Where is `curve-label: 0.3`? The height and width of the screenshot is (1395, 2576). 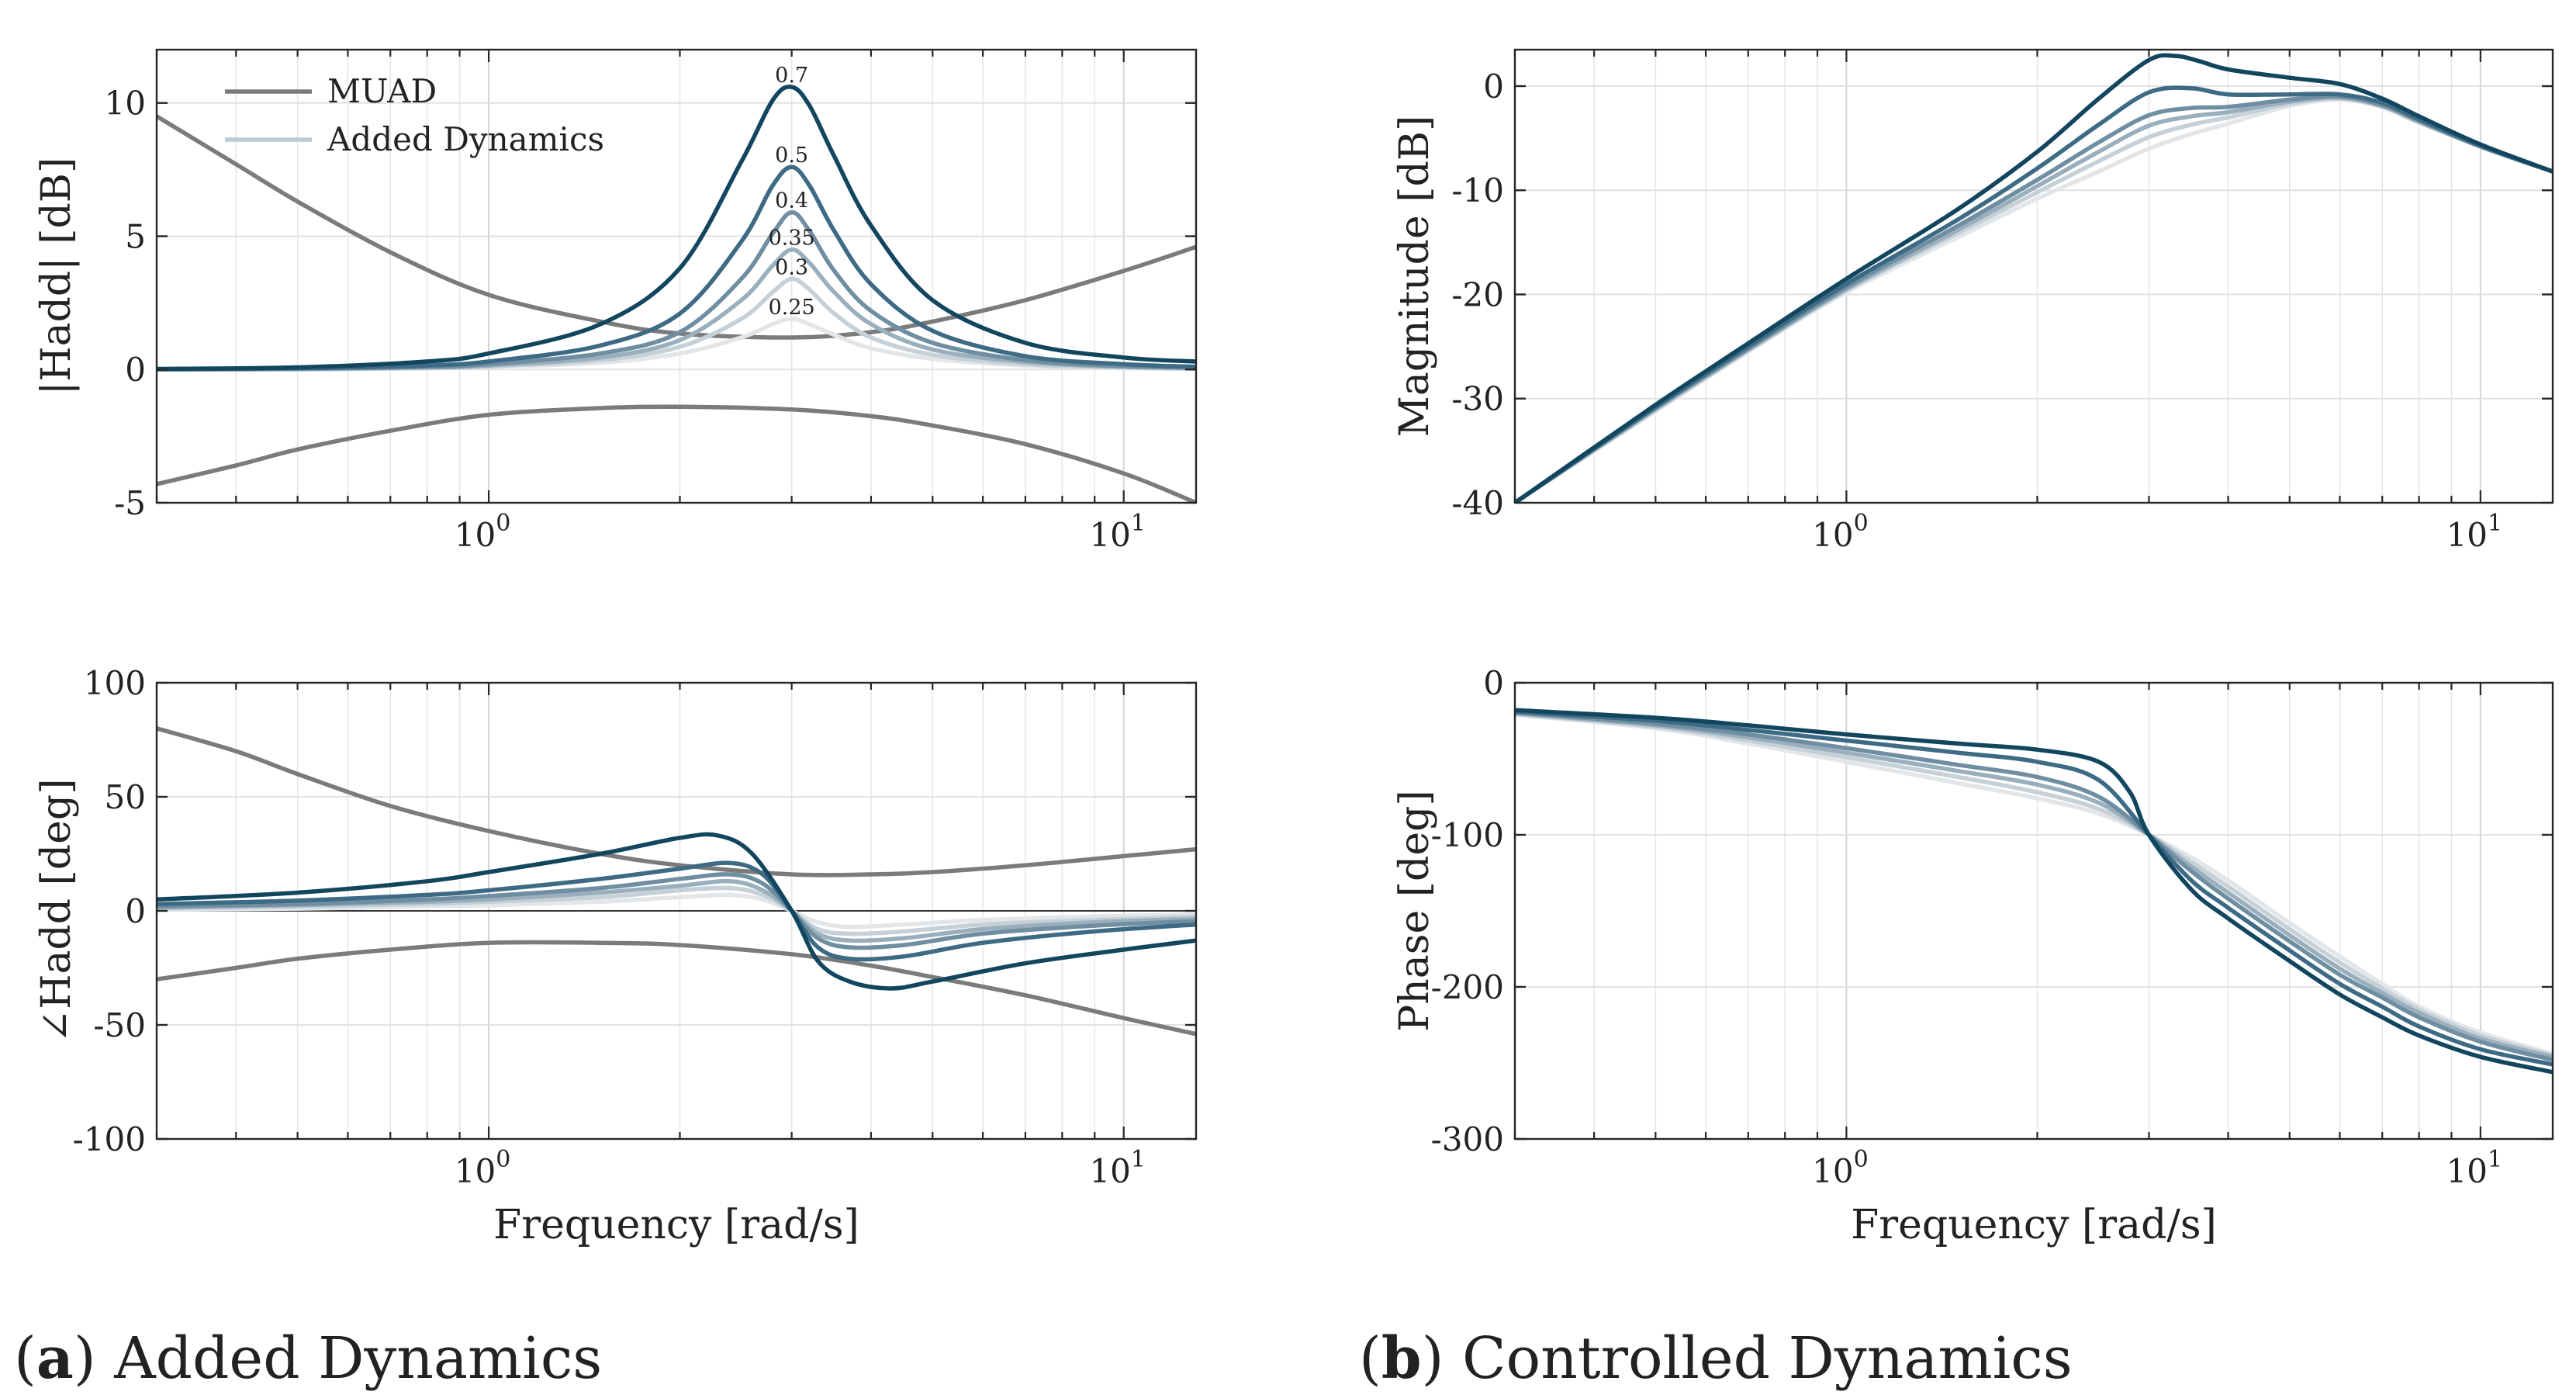
curve-label: 0.3 is located at coordinates (791, 267).